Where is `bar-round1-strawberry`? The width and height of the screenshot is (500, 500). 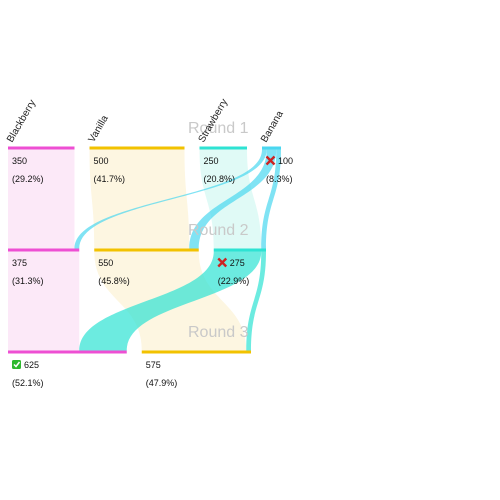 bar-round1-strawberry is located at coordinates (223, 148).